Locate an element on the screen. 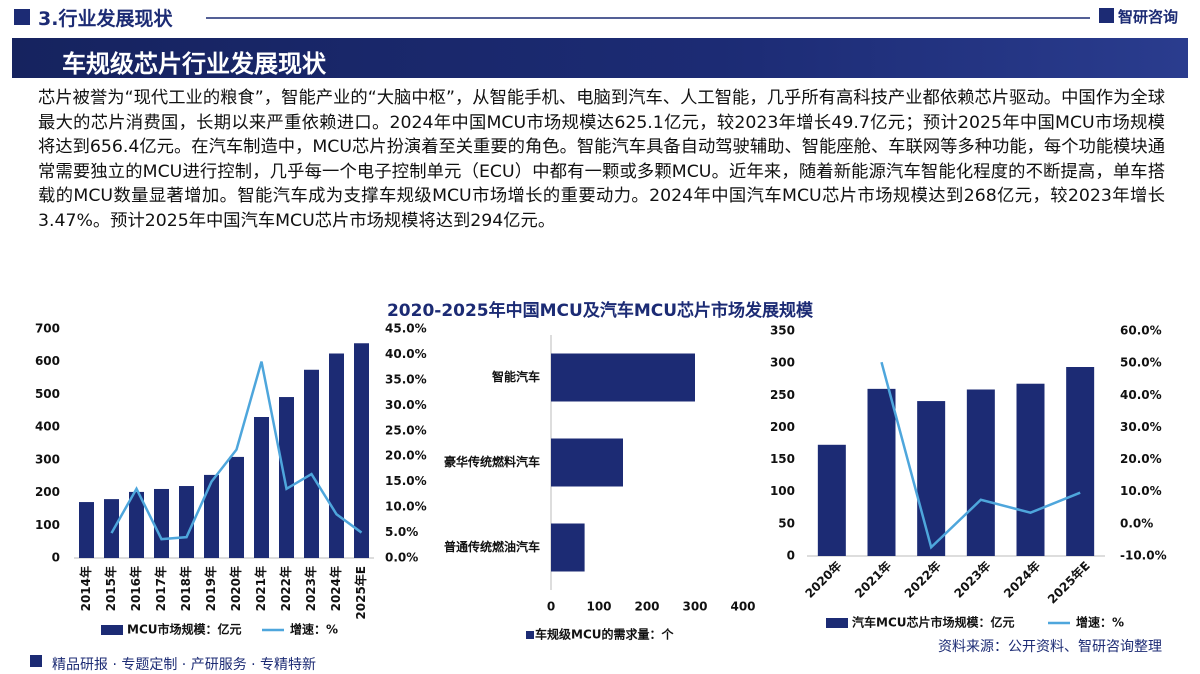 The width and height of the screenshot is (1200, 674). page-title: 车规级芯片行业发展现状 is located at coordinates (194, 64).